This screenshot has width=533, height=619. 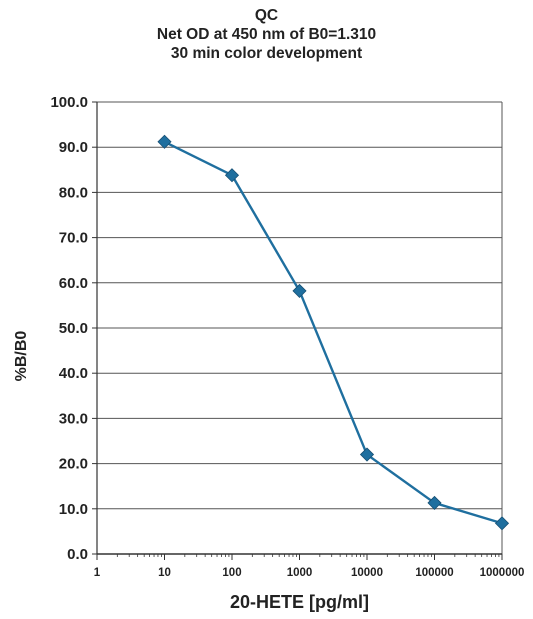 I want to click on x-tick-labels: 1 10 100 1000 10000 100000 1000000, so click(x=309, y=573).